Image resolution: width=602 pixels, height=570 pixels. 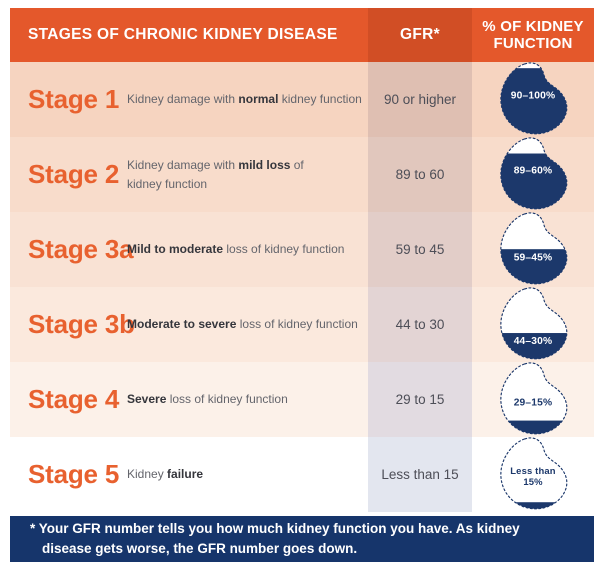 What do you see at coordinates (533, 340) in the screenshot?
I see `svg-text: 44–30%` at bounding box center [533, 340].